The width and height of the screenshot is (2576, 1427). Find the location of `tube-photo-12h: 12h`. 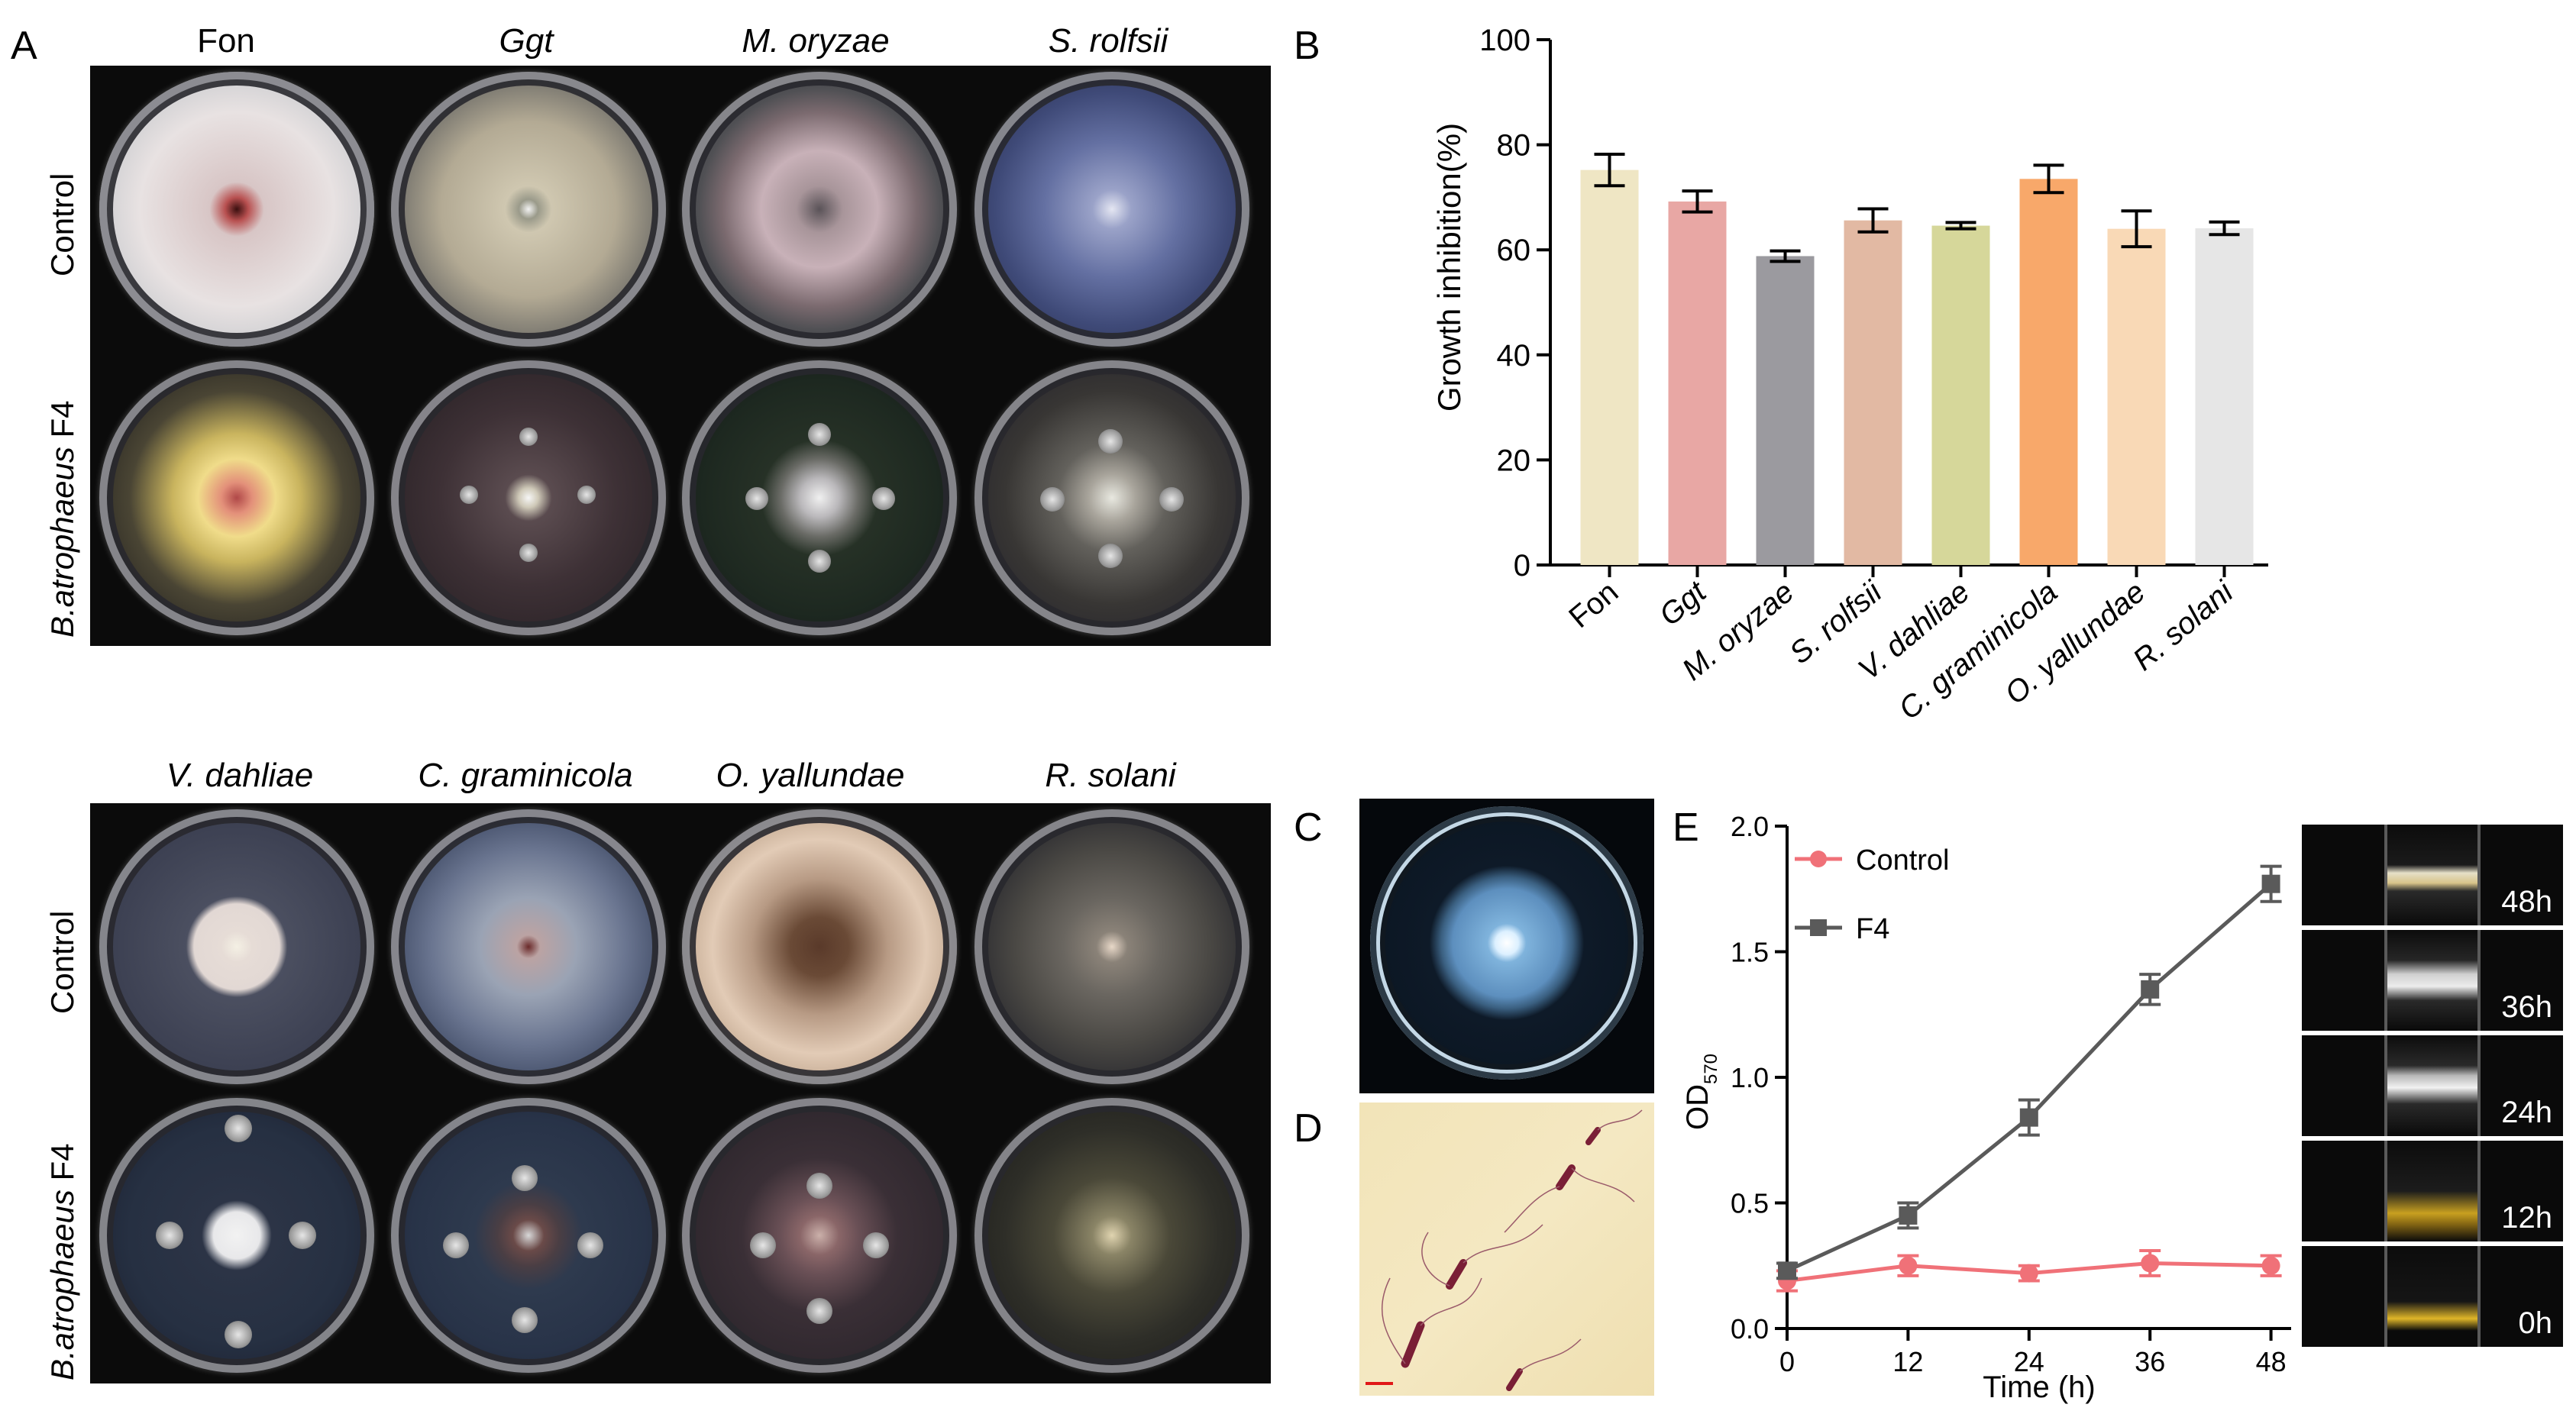

tube-photo-12h: 12h is located at coordinates (2432, 1191).